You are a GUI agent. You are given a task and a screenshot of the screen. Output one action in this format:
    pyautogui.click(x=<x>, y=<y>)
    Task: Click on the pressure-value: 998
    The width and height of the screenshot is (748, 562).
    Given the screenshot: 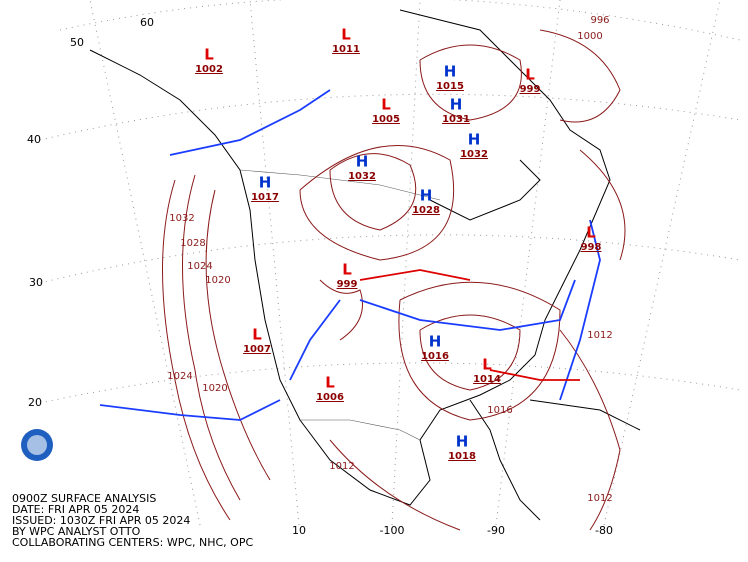 What is the action you would take?
    pyautogui.click(x=591, y=247)
    